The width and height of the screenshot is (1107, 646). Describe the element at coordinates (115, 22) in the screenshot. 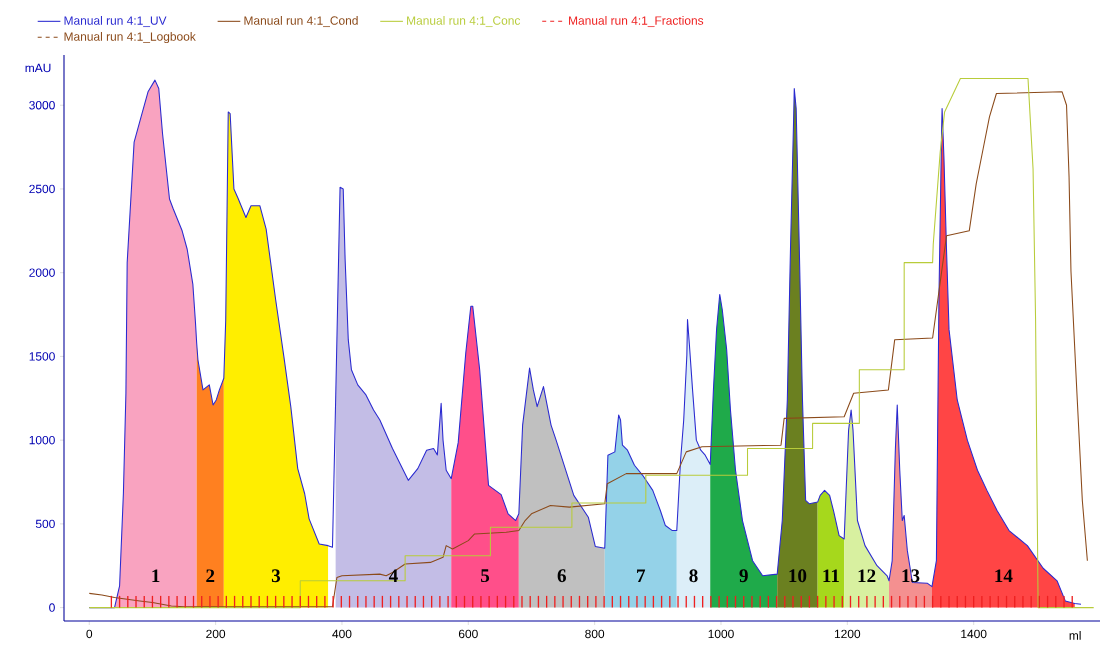

I see `legend-label: Manual run 4:1_UV` at that location.